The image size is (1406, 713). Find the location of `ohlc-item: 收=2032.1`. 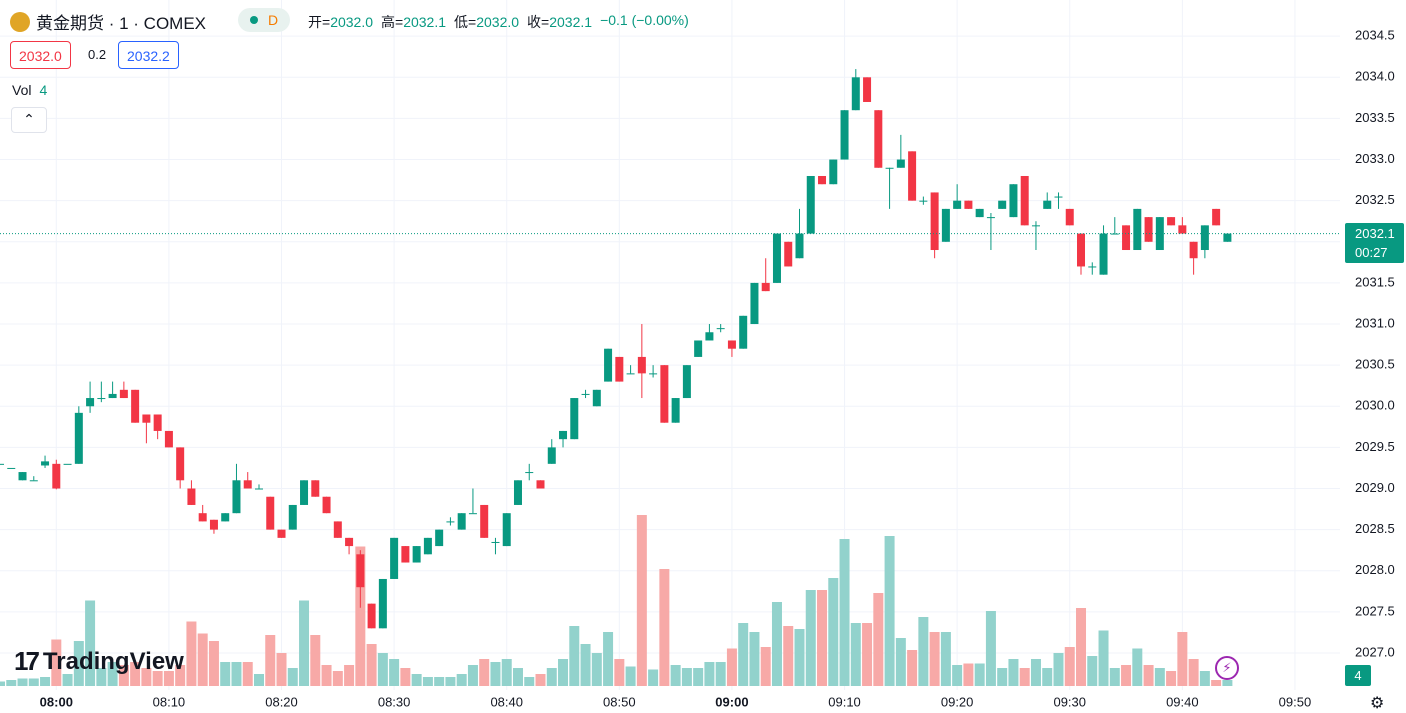

ohlc-item: 收=2032.1 is located at coordinates (559, 22).